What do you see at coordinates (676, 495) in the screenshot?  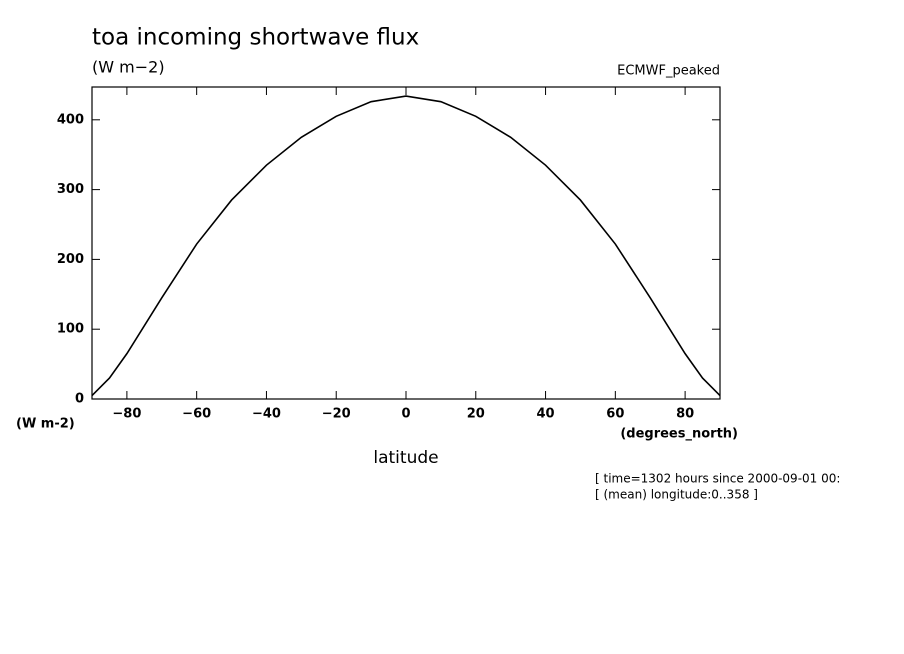 I see `note: [ (mean) longitude:0..358 ]` at bounding box center [676, 495].